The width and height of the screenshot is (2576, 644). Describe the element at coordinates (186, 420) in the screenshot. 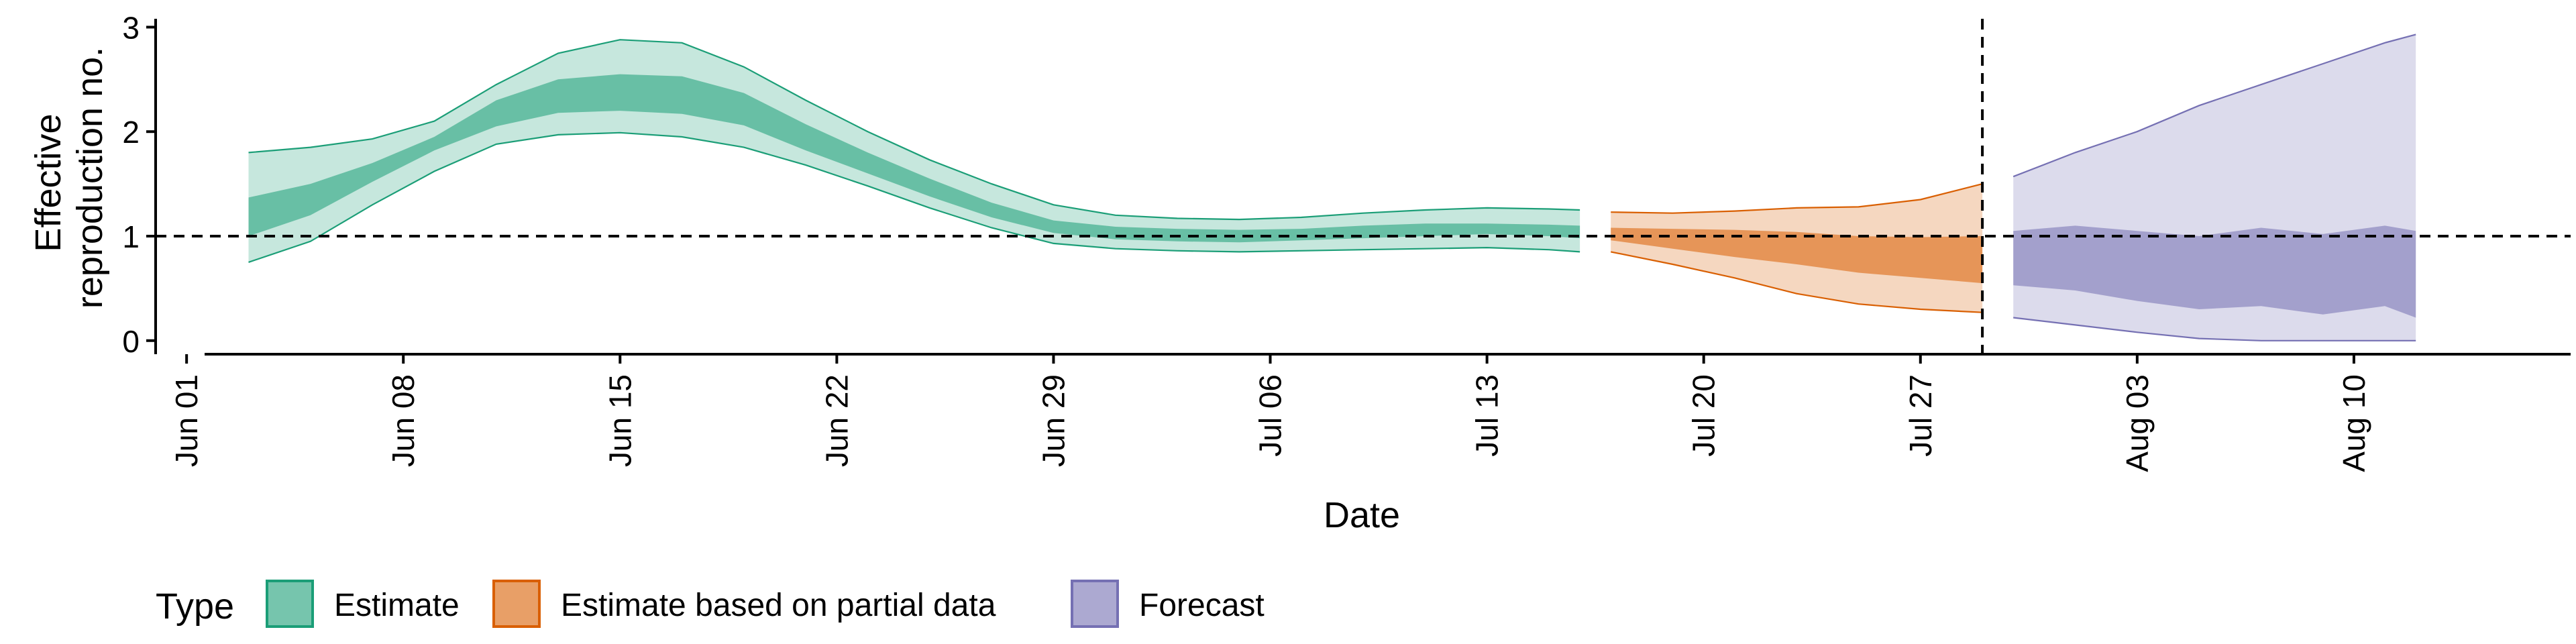

I see `x-tick-label: Jun 01` at that location.